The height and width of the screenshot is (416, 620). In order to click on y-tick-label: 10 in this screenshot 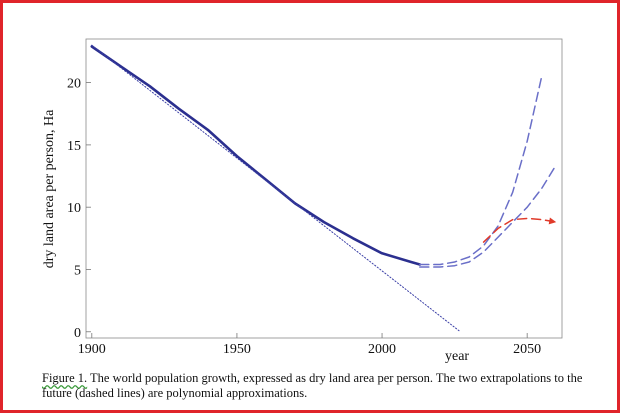, I will do `click(74, 208)`.